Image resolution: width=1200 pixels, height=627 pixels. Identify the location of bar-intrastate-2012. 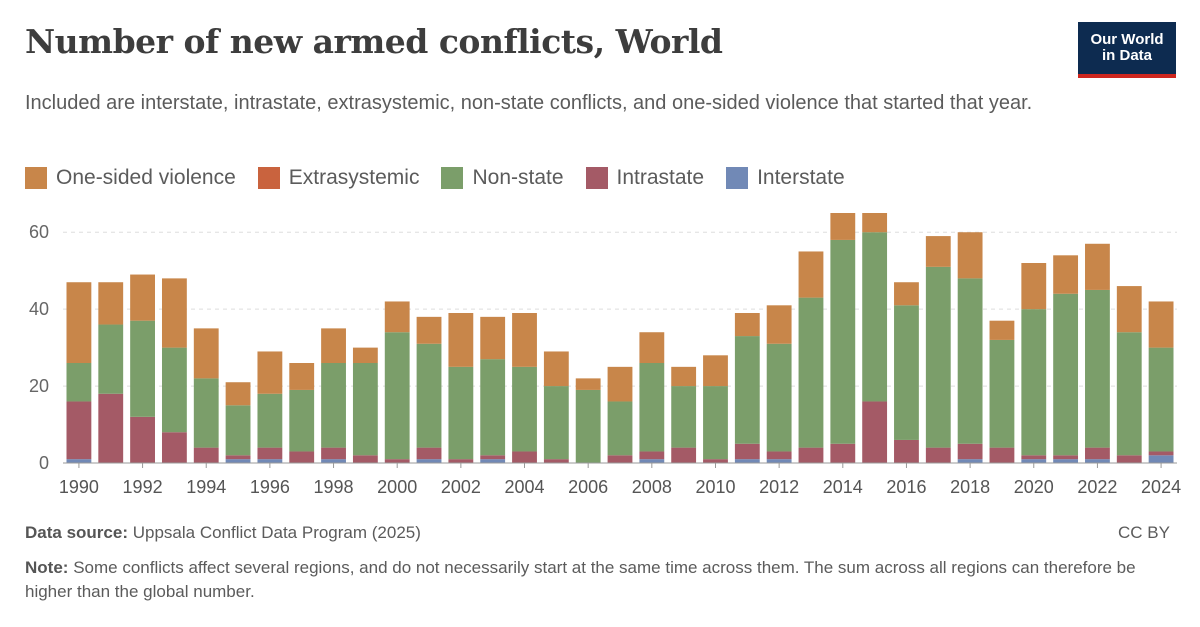
(779, 455).